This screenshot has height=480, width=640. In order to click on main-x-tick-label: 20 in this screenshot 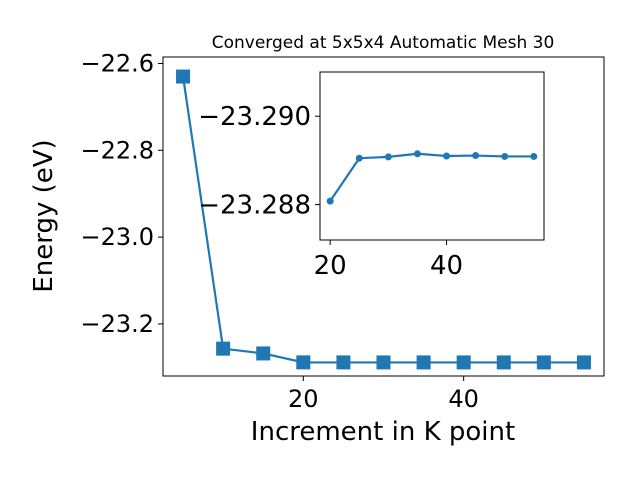, I will do `click(303, 399)`.